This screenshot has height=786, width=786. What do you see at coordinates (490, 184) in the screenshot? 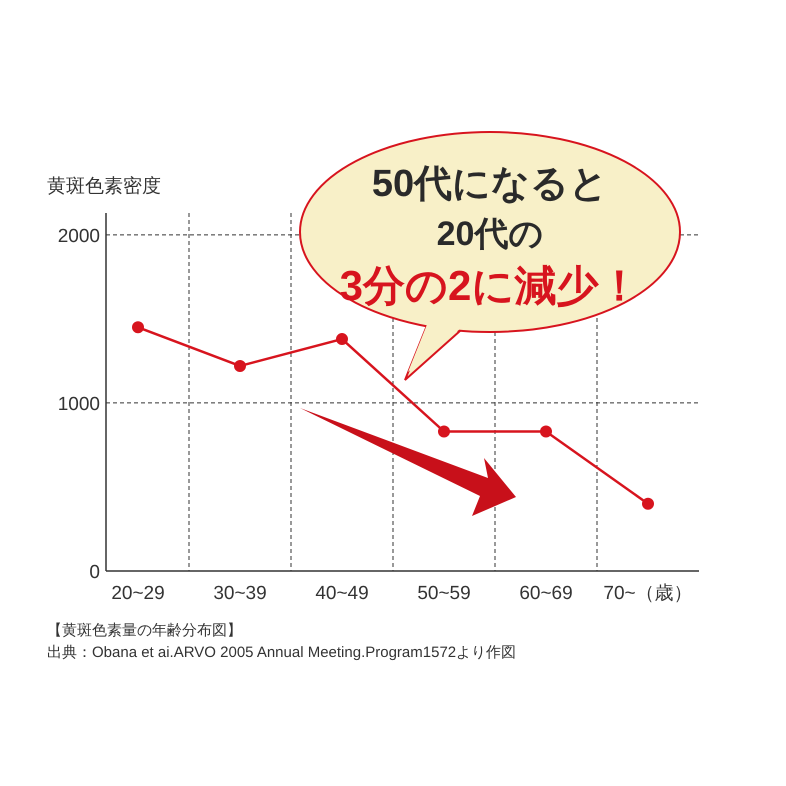
I see `text: 50代になると` at bounding box center [490, 184].